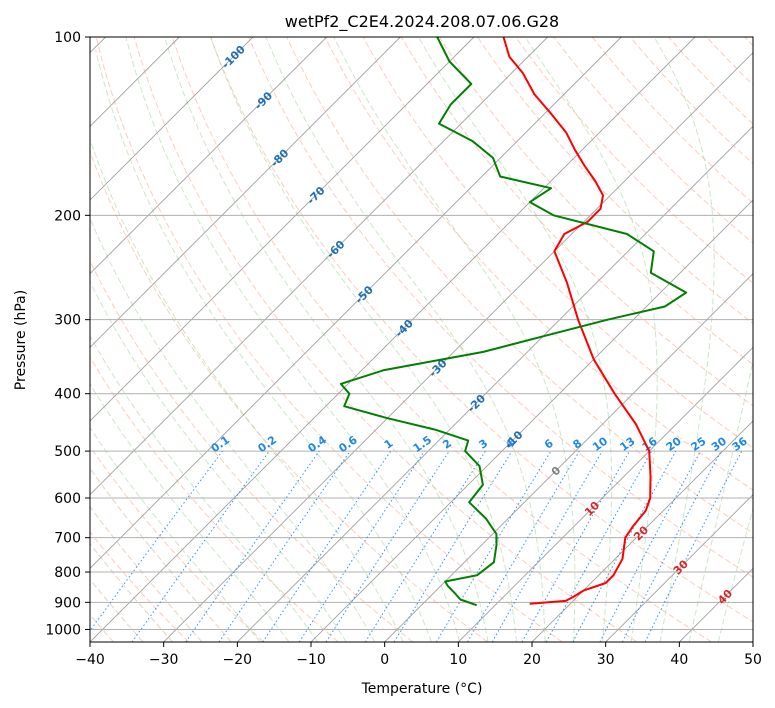 This screenshot has width=775, height=708. Describe the element at coordinates (447, 444) in the screenshot. I see `mixing-ratio-label: 2` at that location.